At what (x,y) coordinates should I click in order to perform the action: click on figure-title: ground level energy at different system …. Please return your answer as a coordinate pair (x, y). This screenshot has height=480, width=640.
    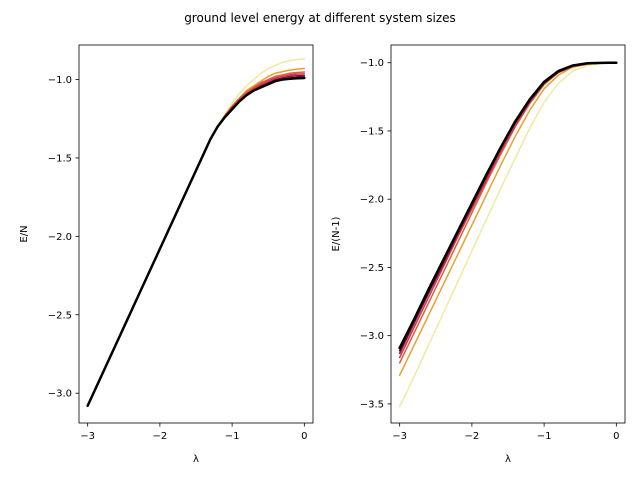
    Looking at the image, I should click on (320, 18).